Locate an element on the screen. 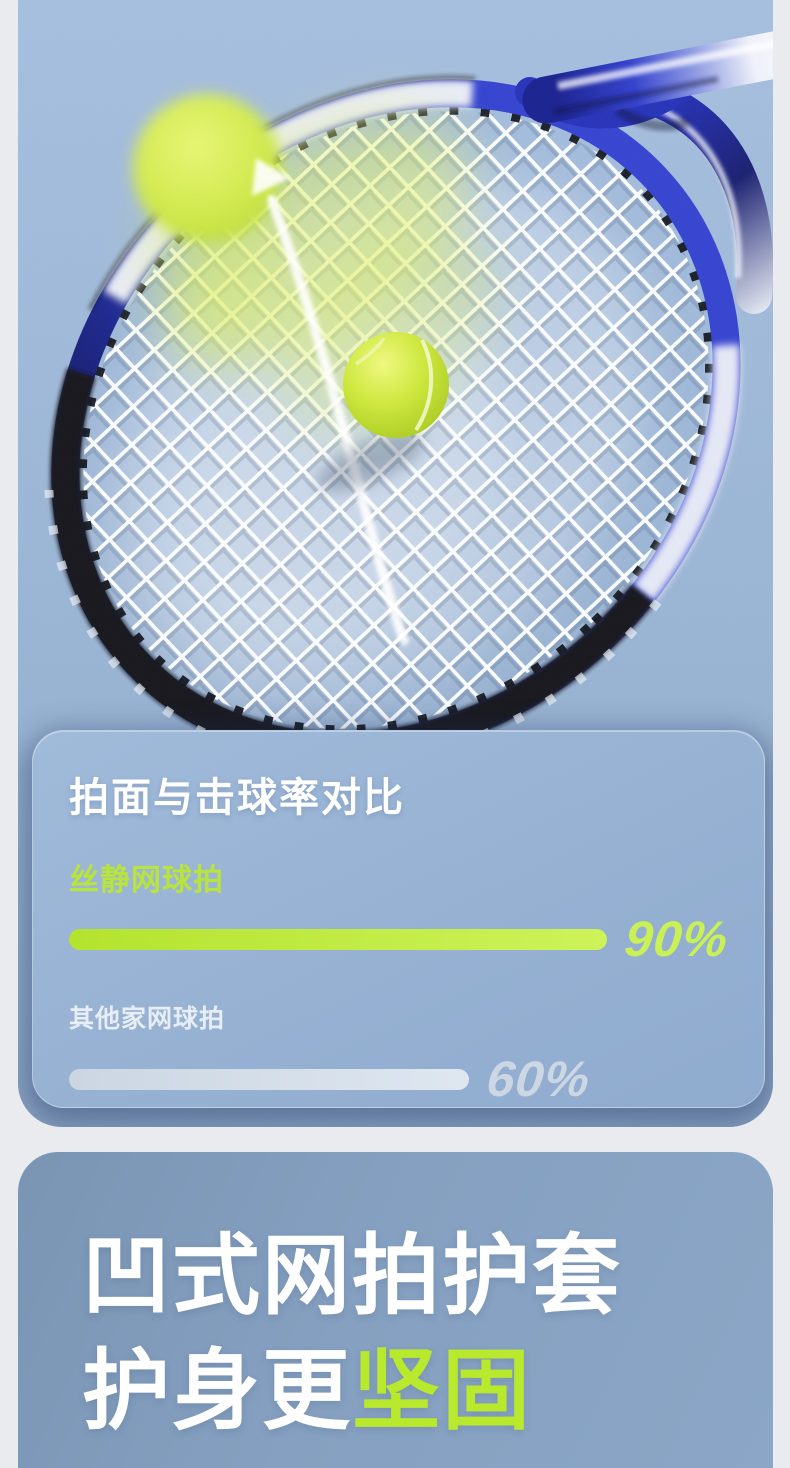 The width and height of the screenshot is (790, 1468). bar-label-ours: 丝静网球拍 is located at coordinates (146, 880).